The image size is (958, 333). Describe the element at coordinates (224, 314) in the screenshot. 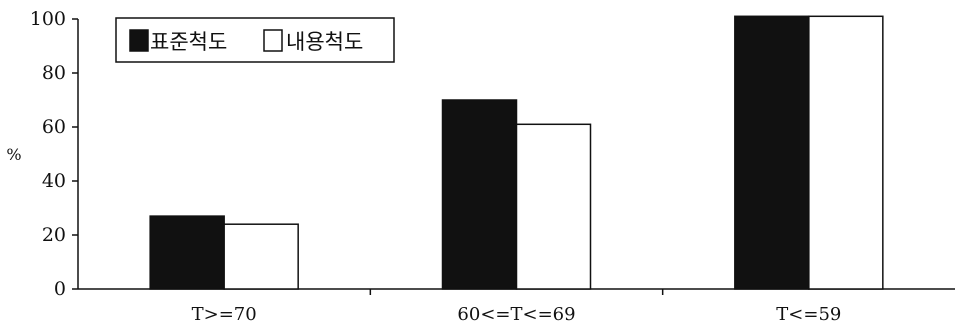

I see `x-category-label: T>=70` at that location.